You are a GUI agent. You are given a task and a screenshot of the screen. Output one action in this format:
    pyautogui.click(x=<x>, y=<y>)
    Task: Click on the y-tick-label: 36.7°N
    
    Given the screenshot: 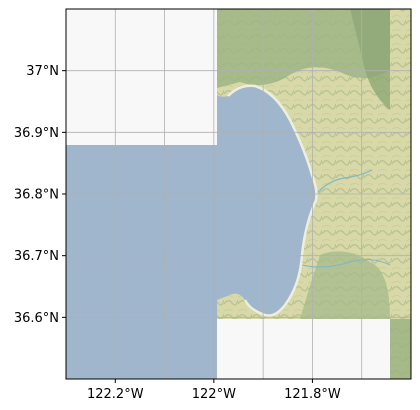 What is the action you would take?
    pyautogui.click(x=36, y=256)
    